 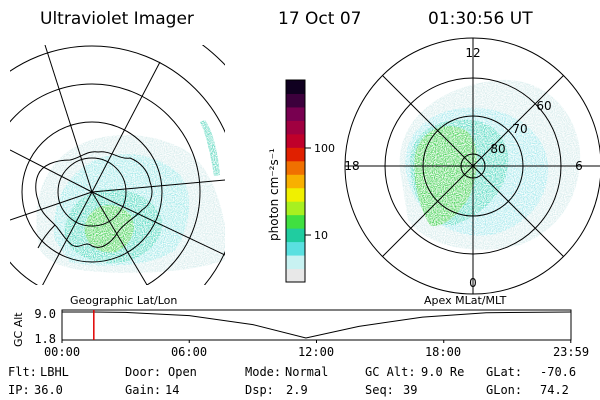 I want to click on colorbar-tick-100: 100, so click(x=324, y=148).